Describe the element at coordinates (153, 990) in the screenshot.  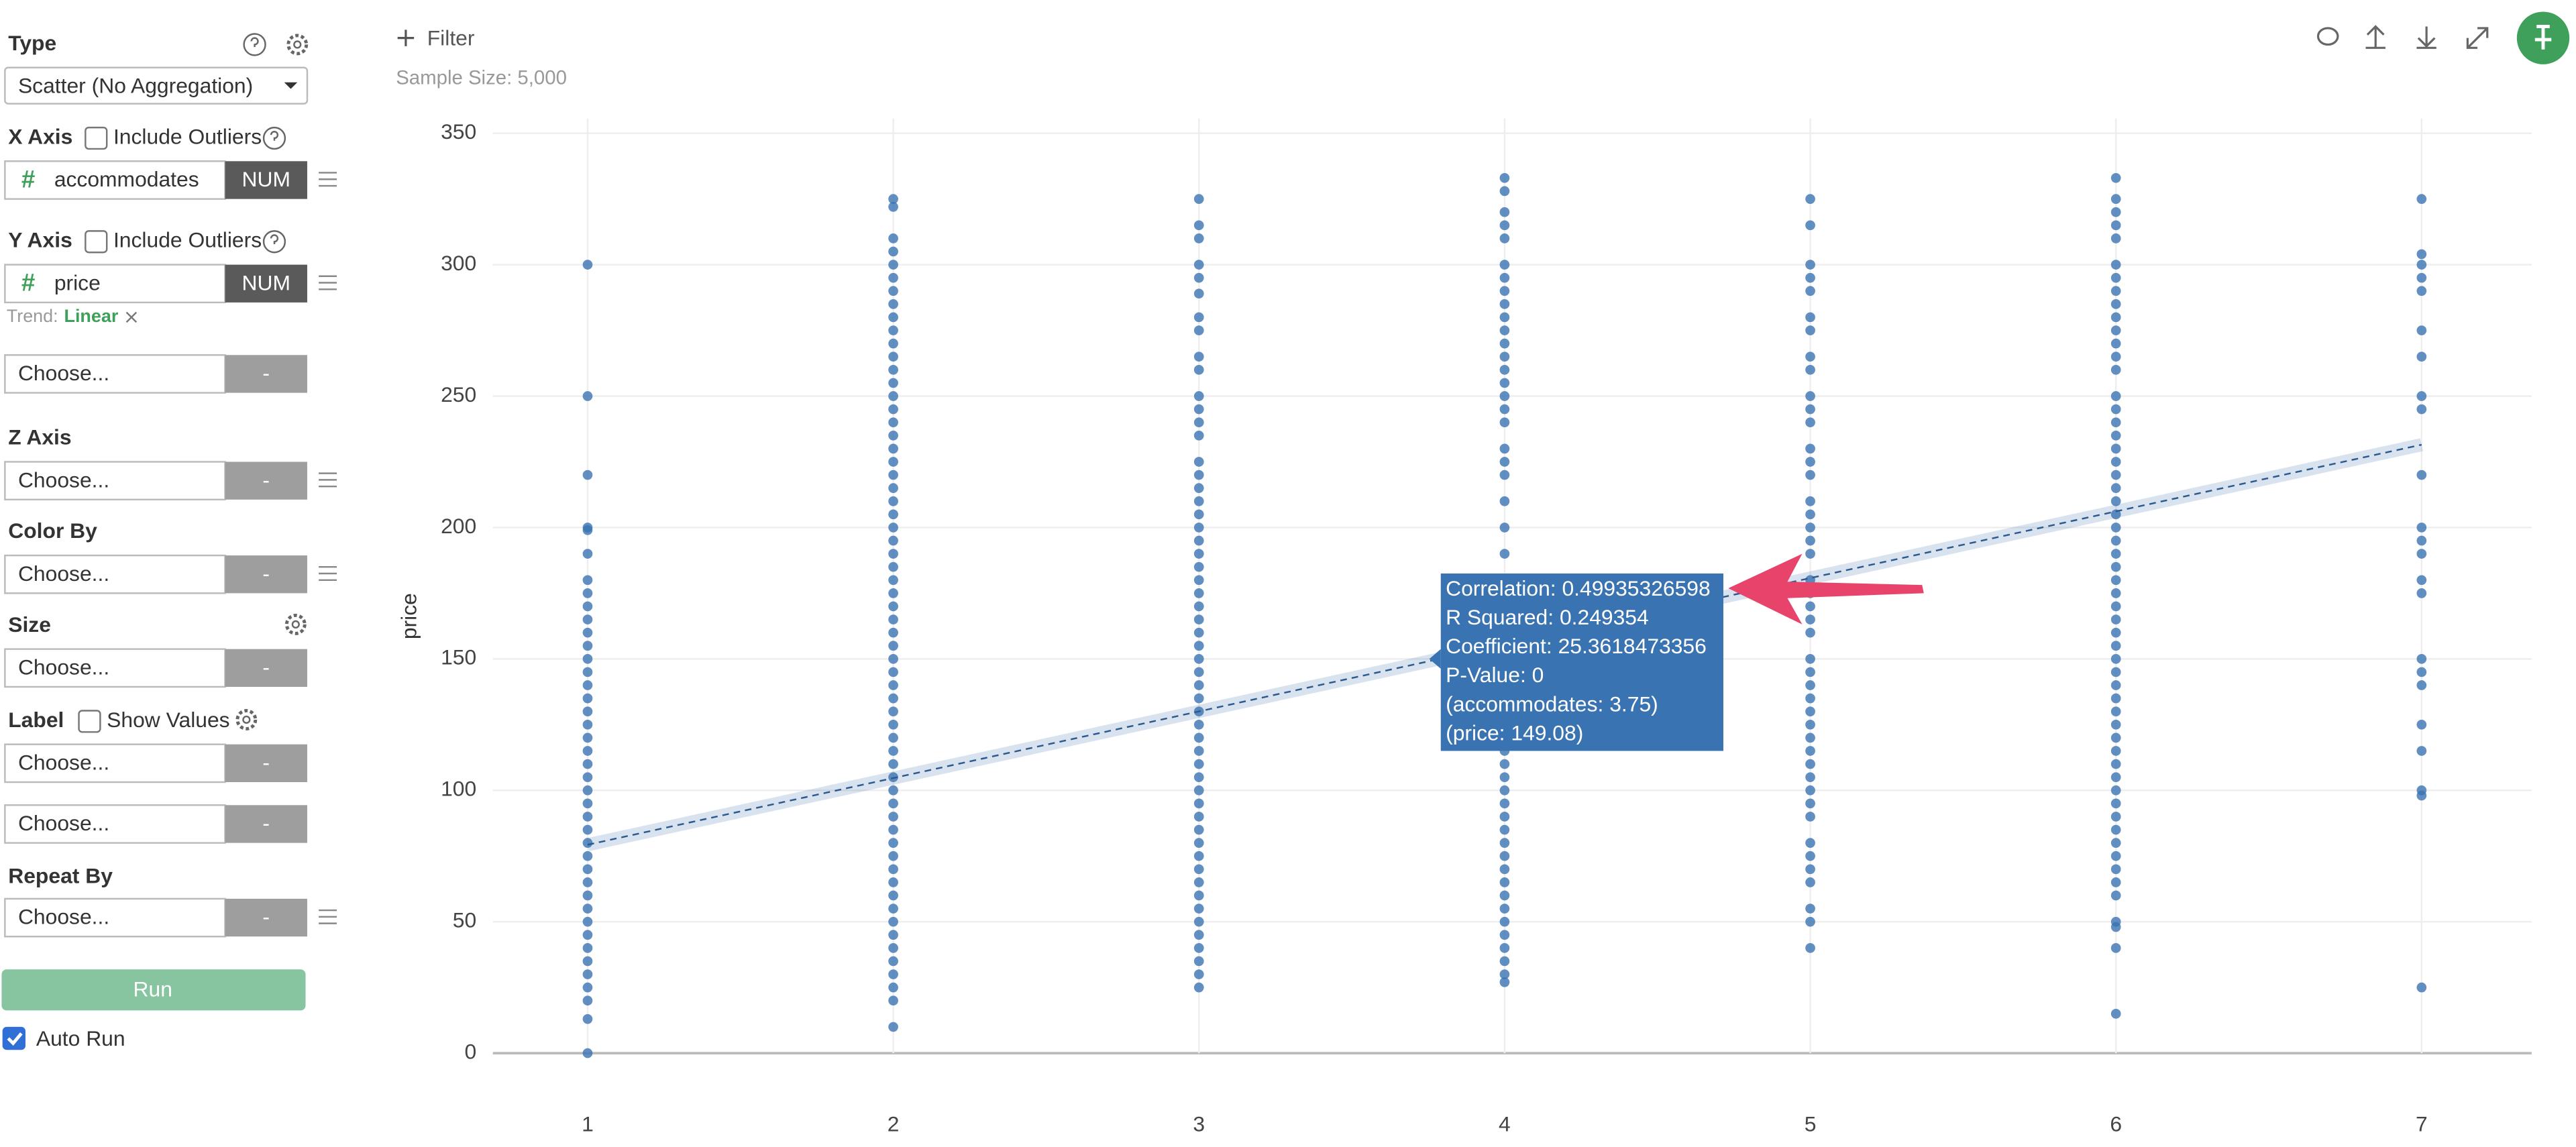
I see `run-button` at that location.